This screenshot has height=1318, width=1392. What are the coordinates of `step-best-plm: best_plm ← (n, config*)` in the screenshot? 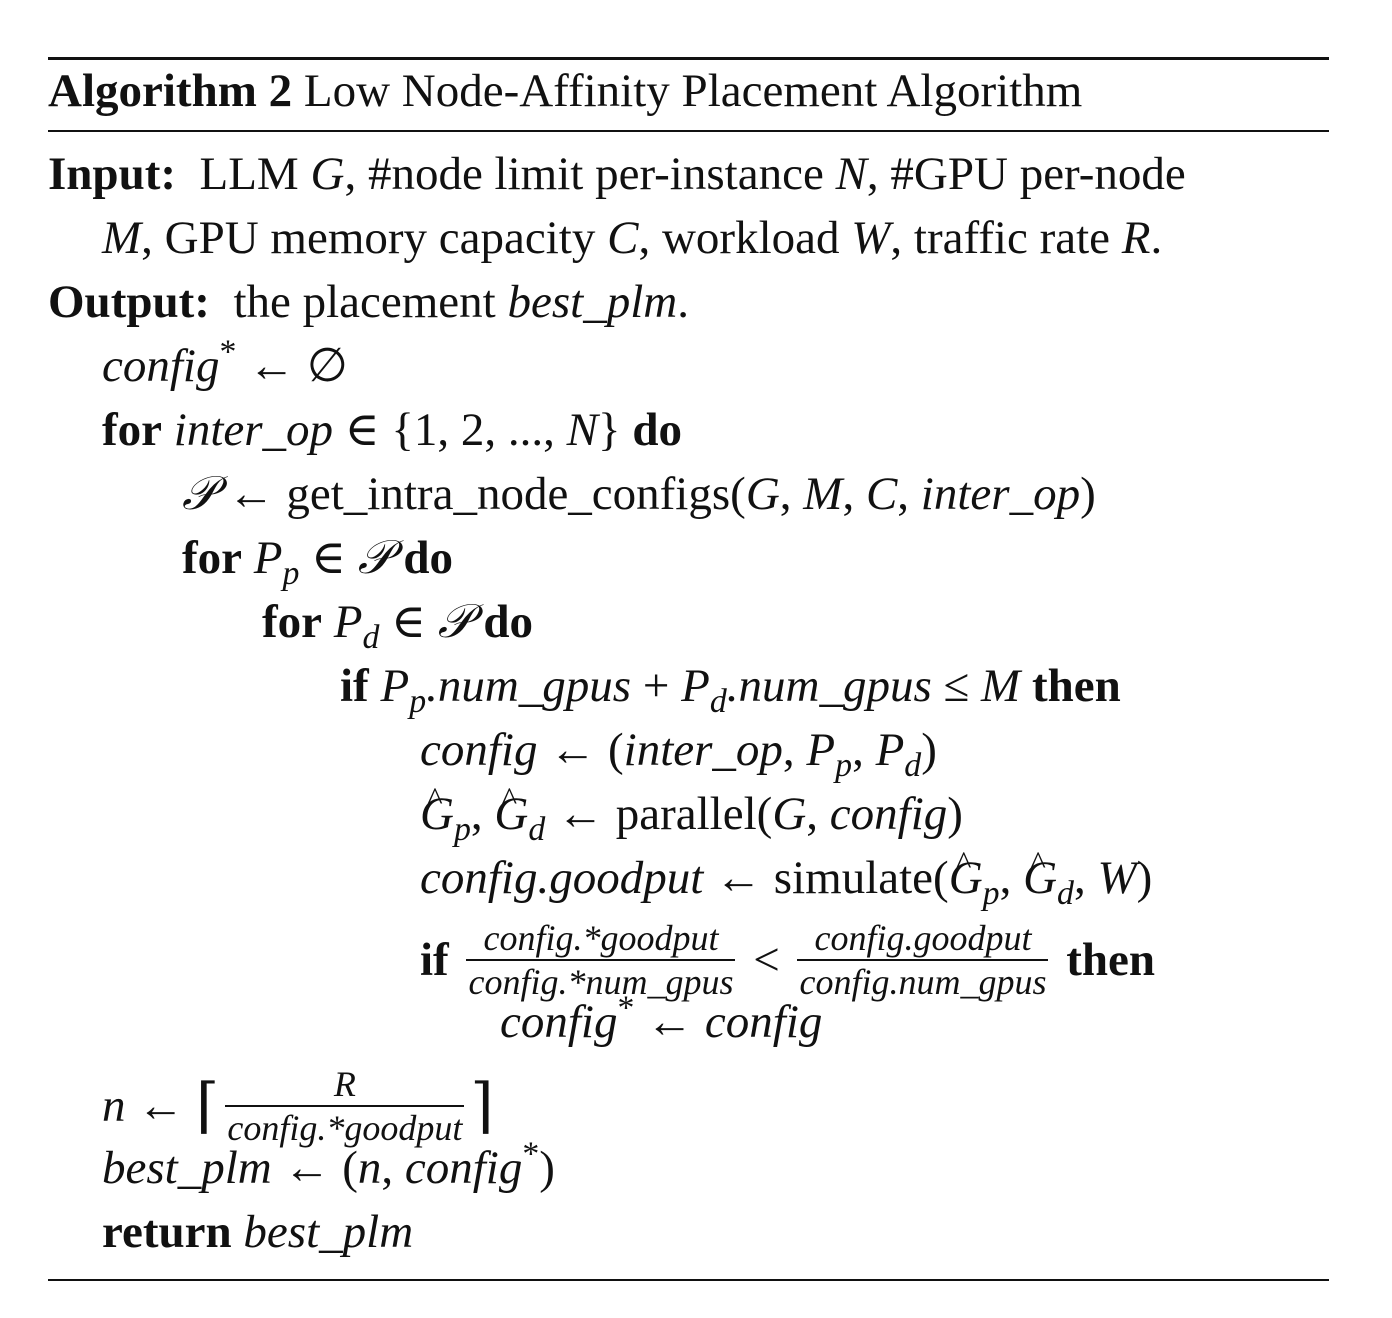 It's located at (328, 1164).